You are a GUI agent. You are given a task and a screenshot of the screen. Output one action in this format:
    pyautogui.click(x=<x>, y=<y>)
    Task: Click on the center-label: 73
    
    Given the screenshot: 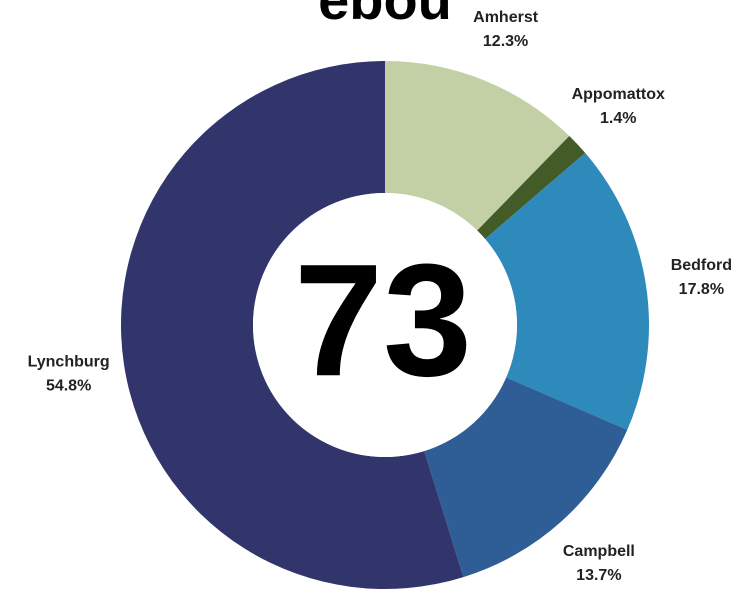 What is the action you would take?
    pyautogui.click(x=383, y=319)
    